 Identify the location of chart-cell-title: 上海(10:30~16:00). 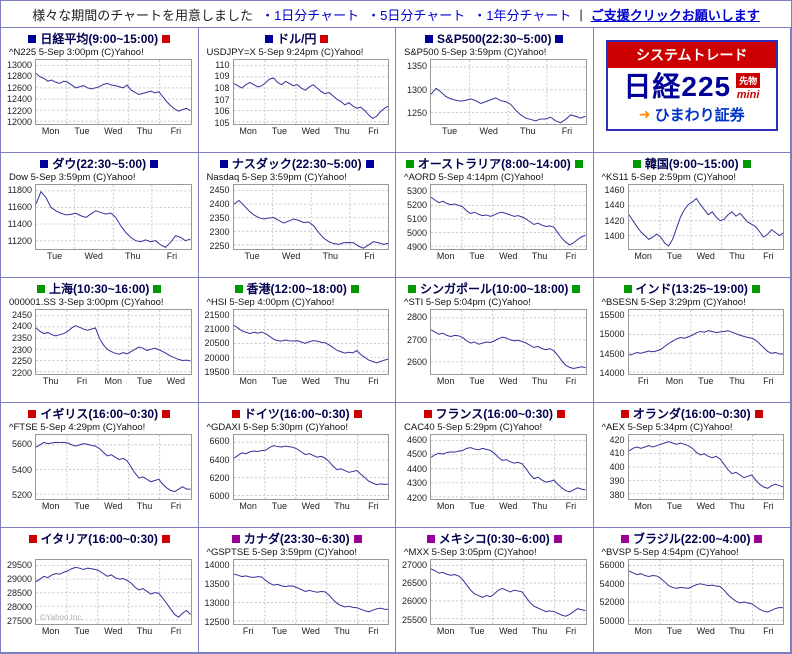
(99, 287).